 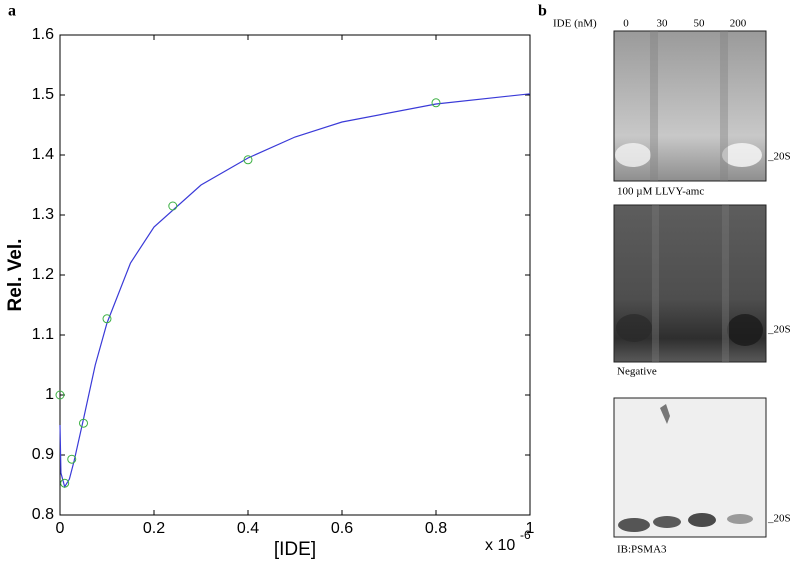 What do you see at coordinates (43, 454) in the screenshot?
I see `y-tick-label: 0.9` at bounding box center [43, 454].